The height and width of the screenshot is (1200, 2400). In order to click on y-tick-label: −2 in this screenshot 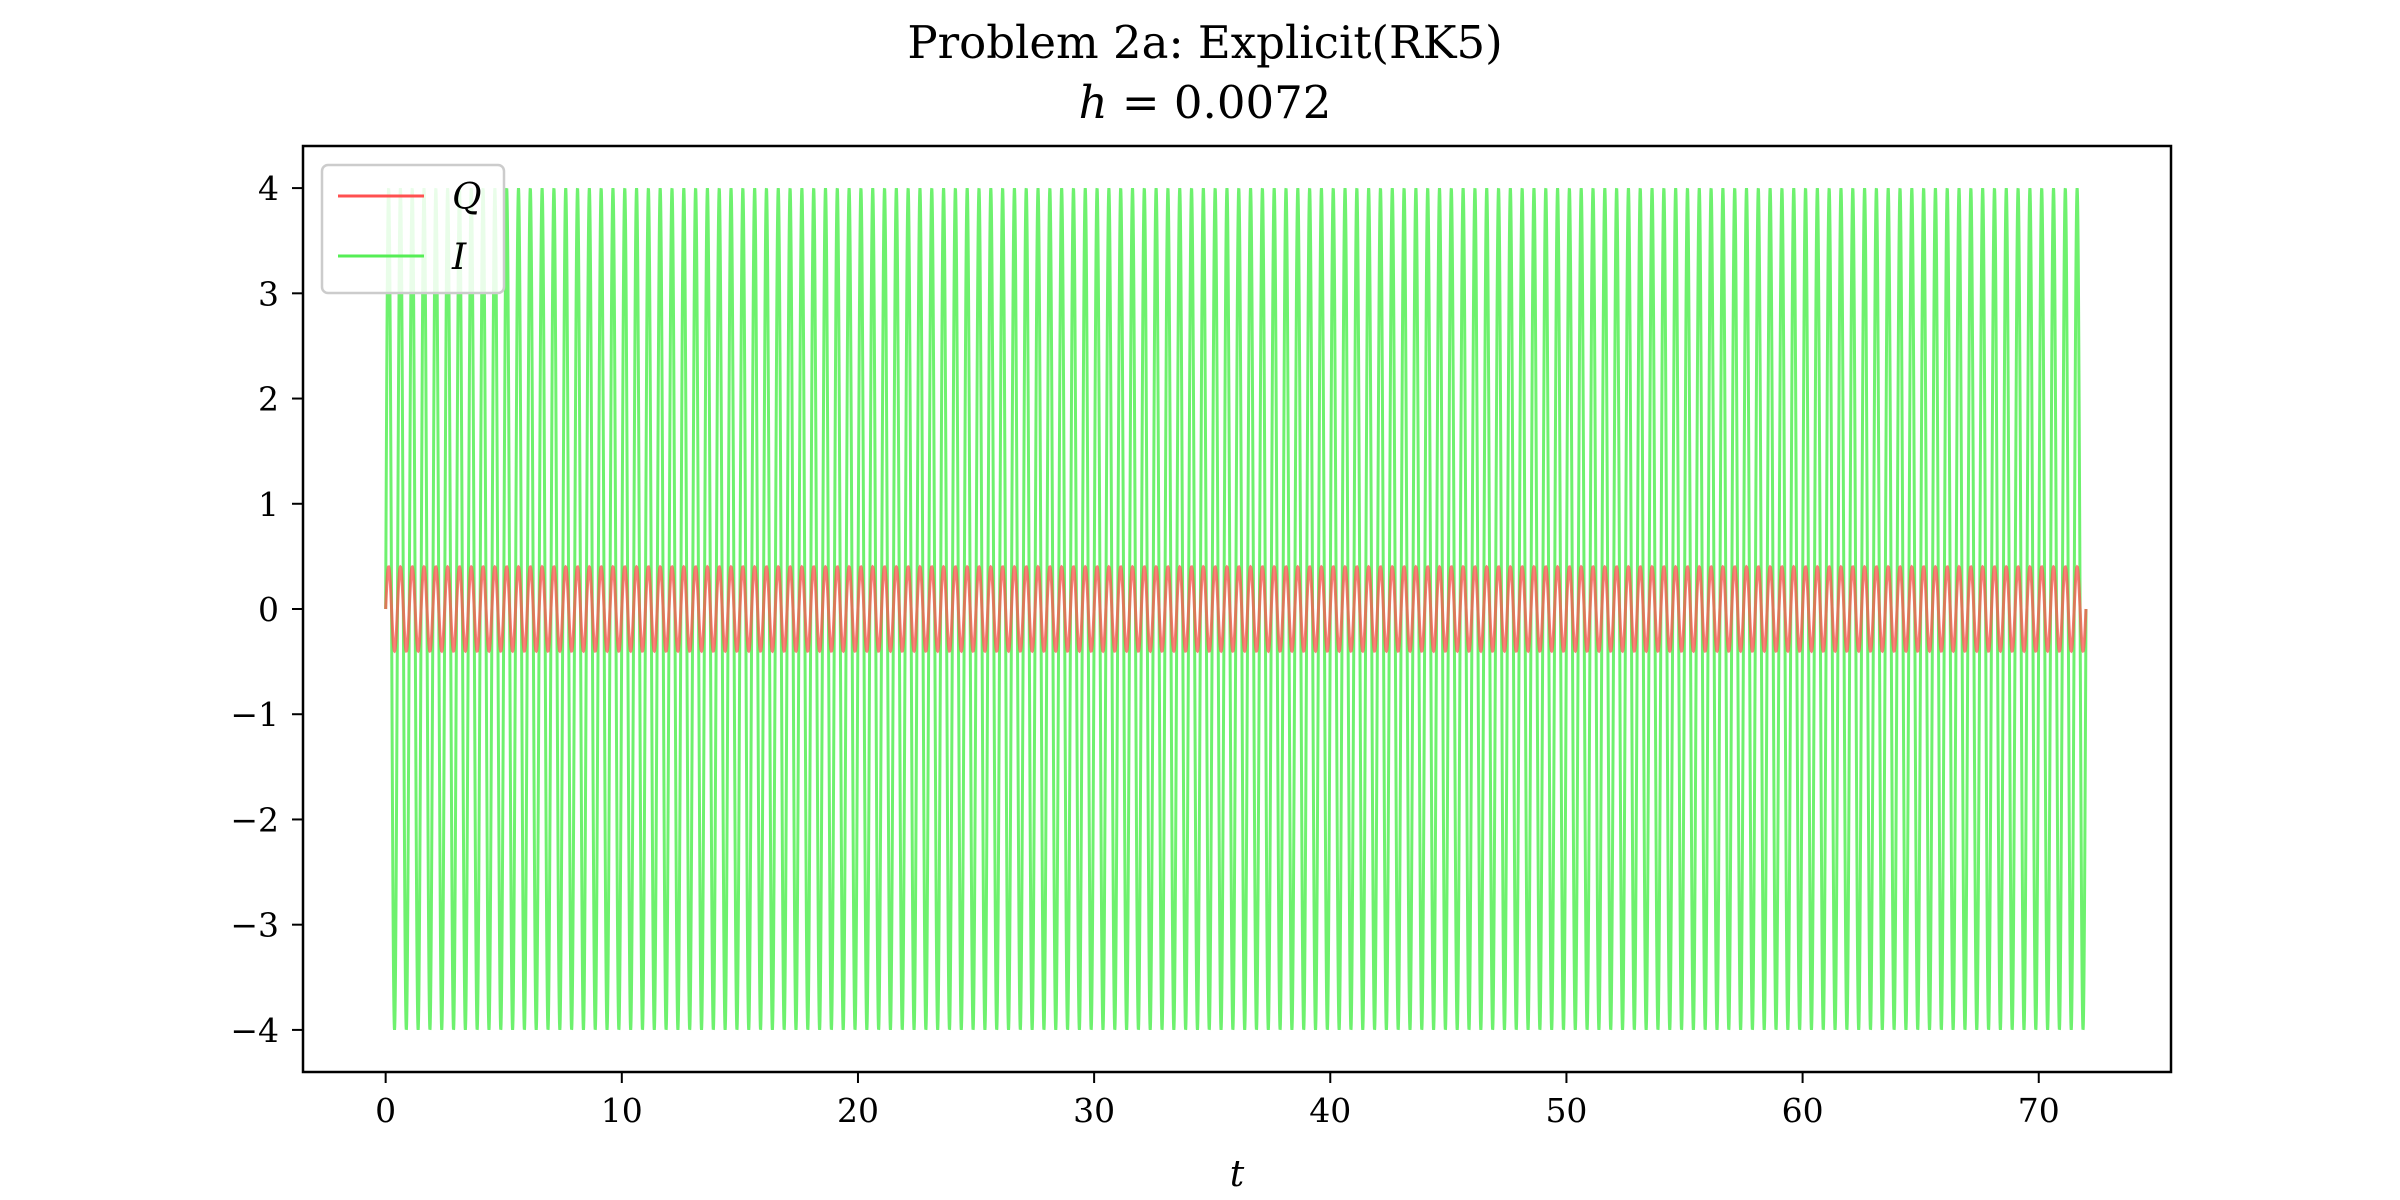, I will do `click(254, 819)`.